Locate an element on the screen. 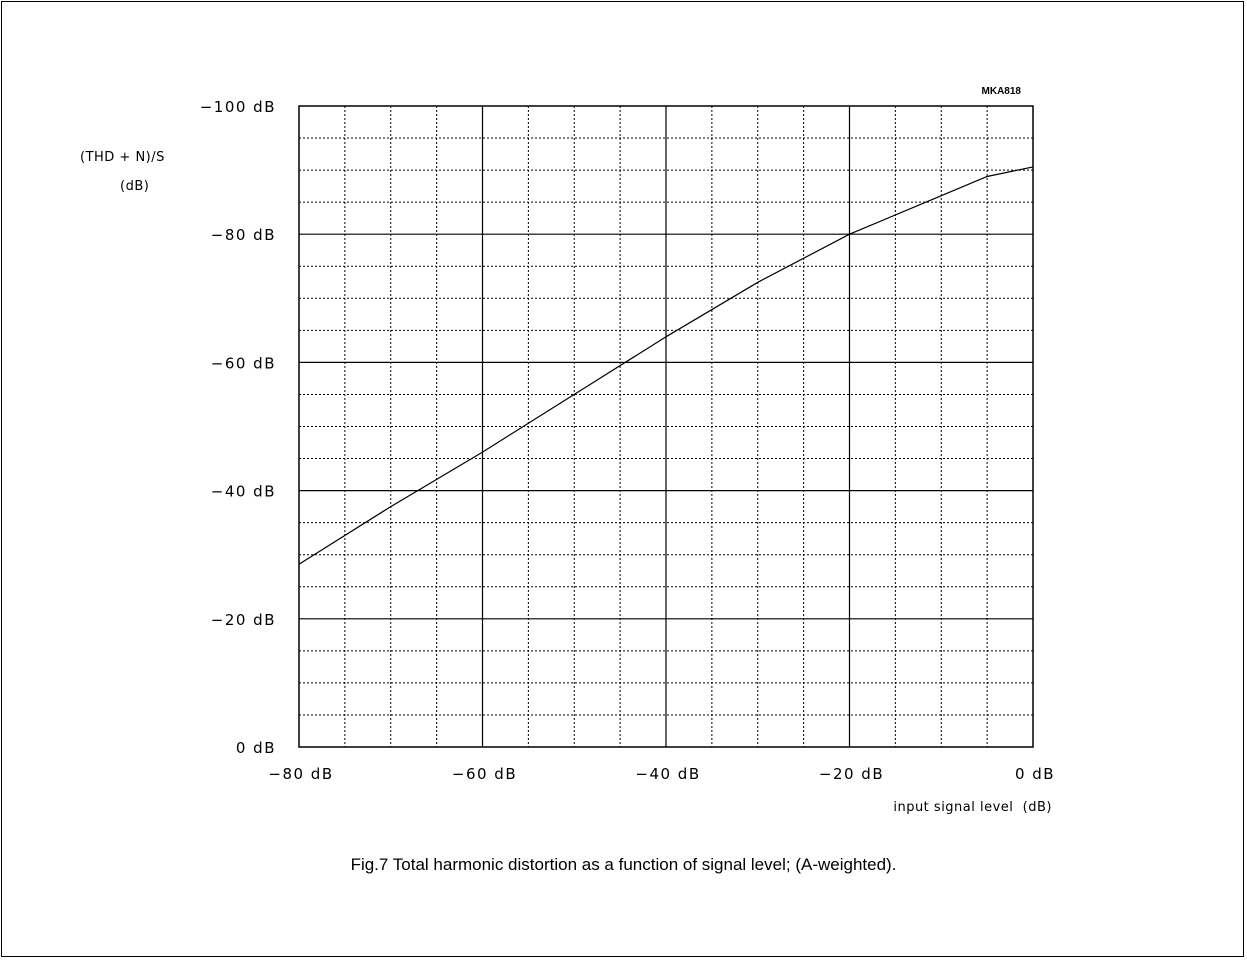 The width and height of the screenshot is (1247, 960). y-tick-label: −20 dB is located at coordinates (243, 620).